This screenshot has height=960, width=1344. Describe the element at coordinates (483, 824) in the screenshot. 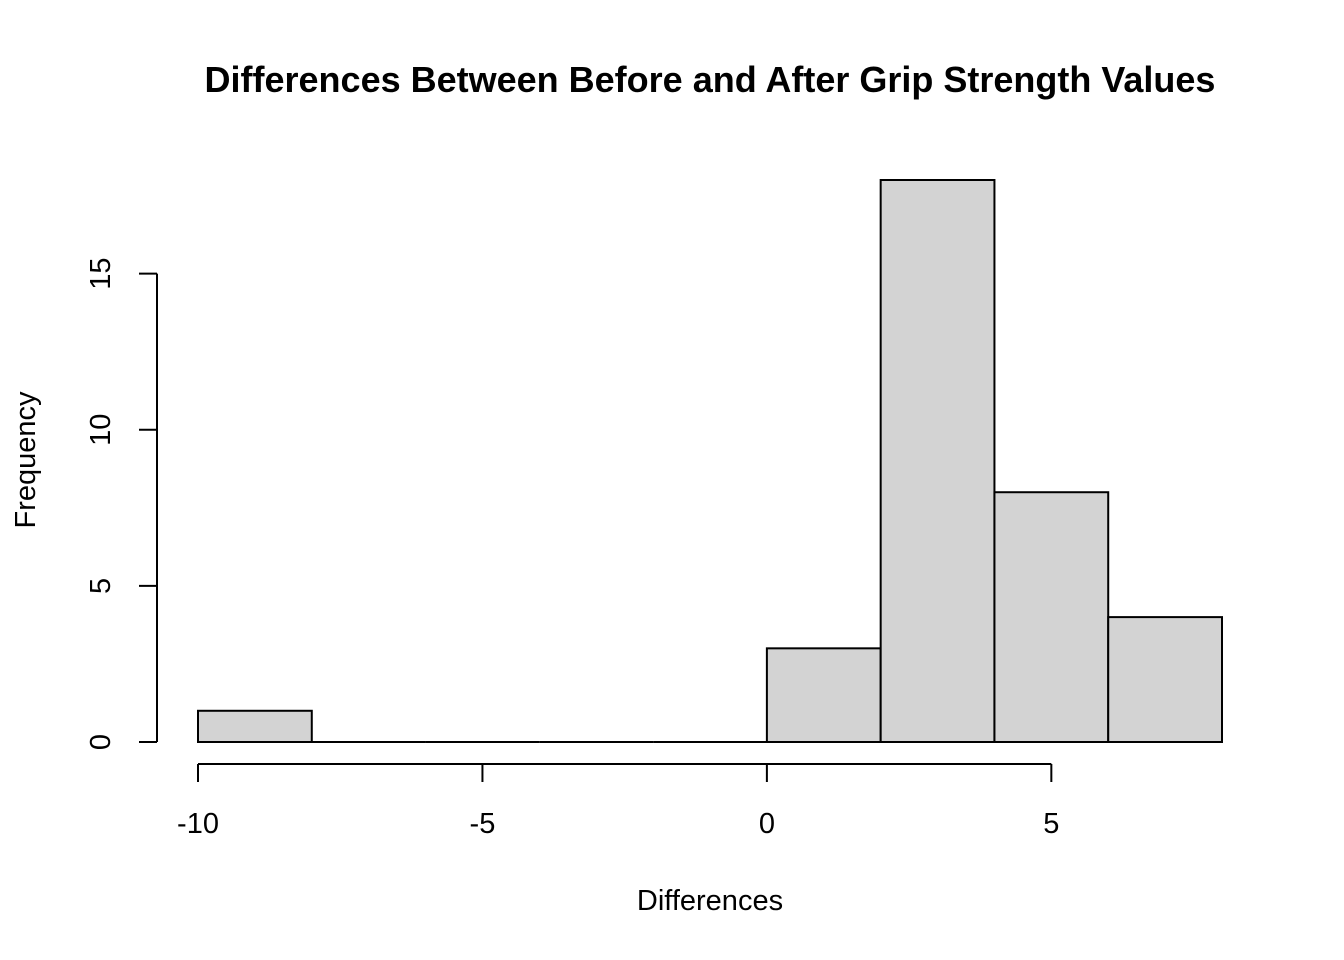

I see `x-tick-label: -5` at that location.